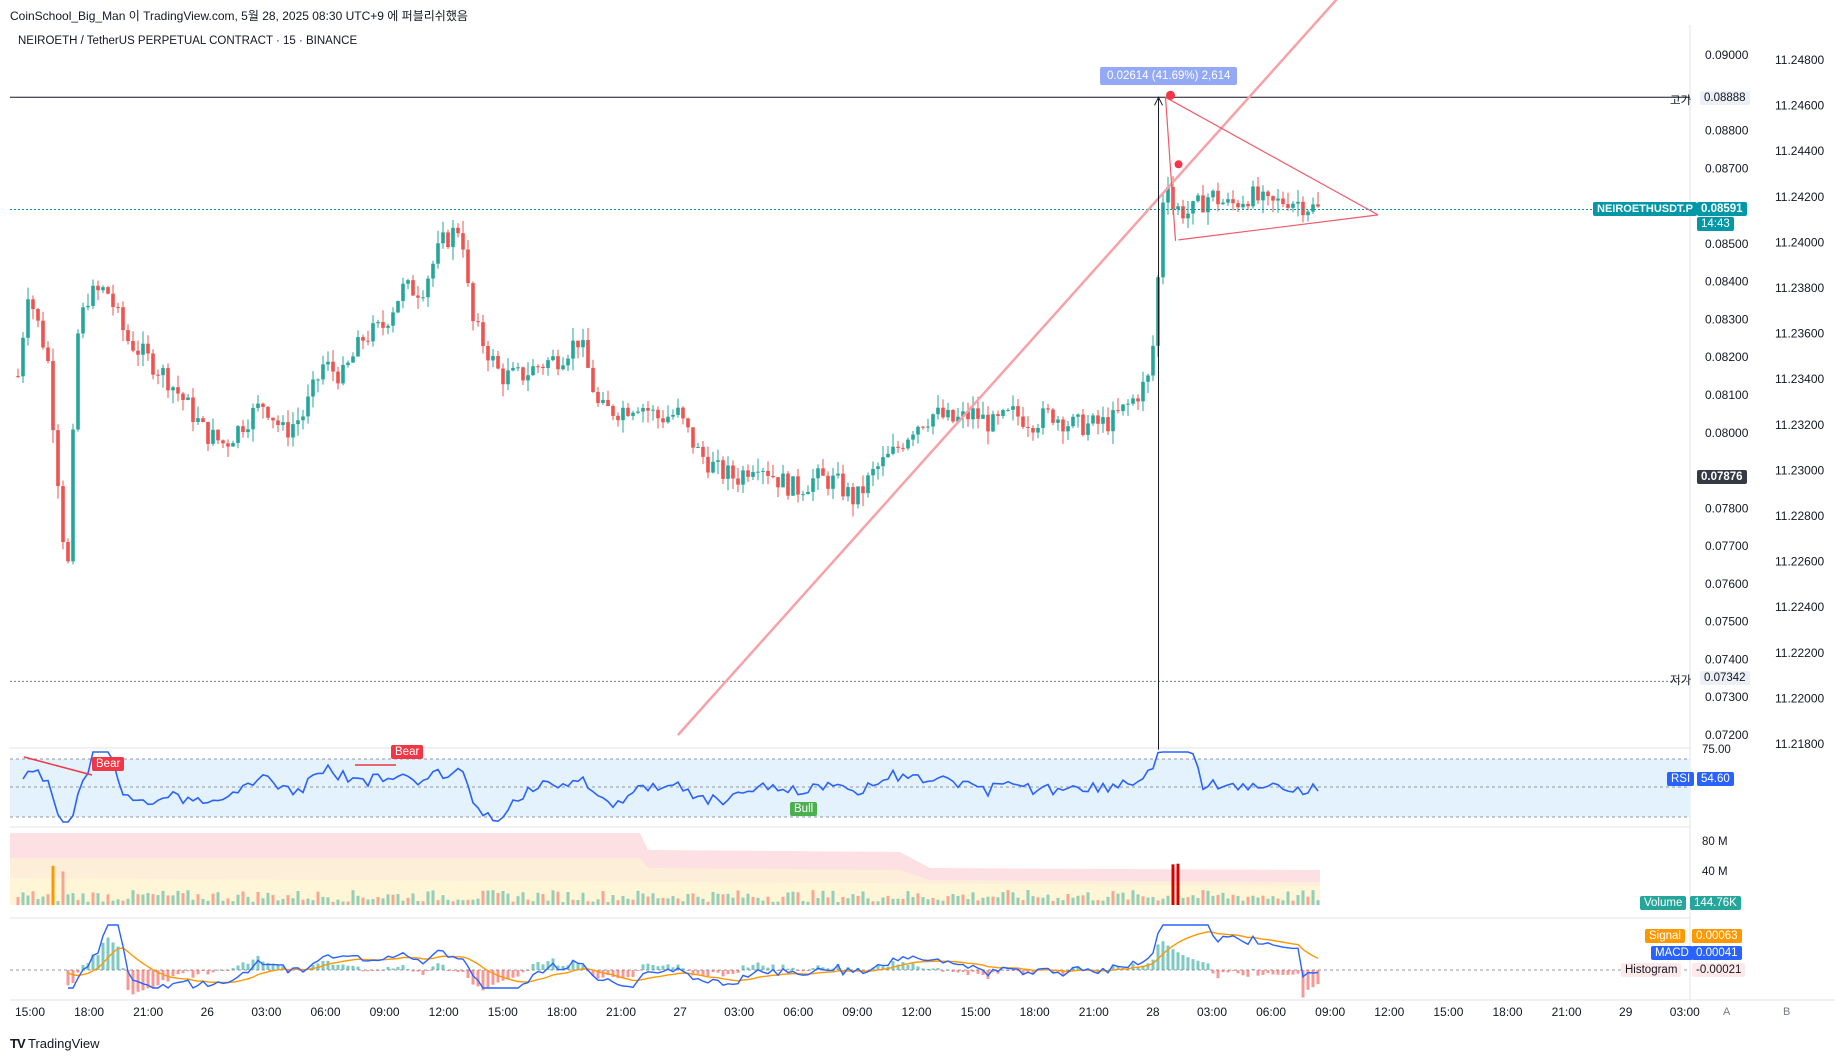 The height and width of the screenshot is (1060, 1835). I want to click on high-label: 고가, so click(1681, 101).